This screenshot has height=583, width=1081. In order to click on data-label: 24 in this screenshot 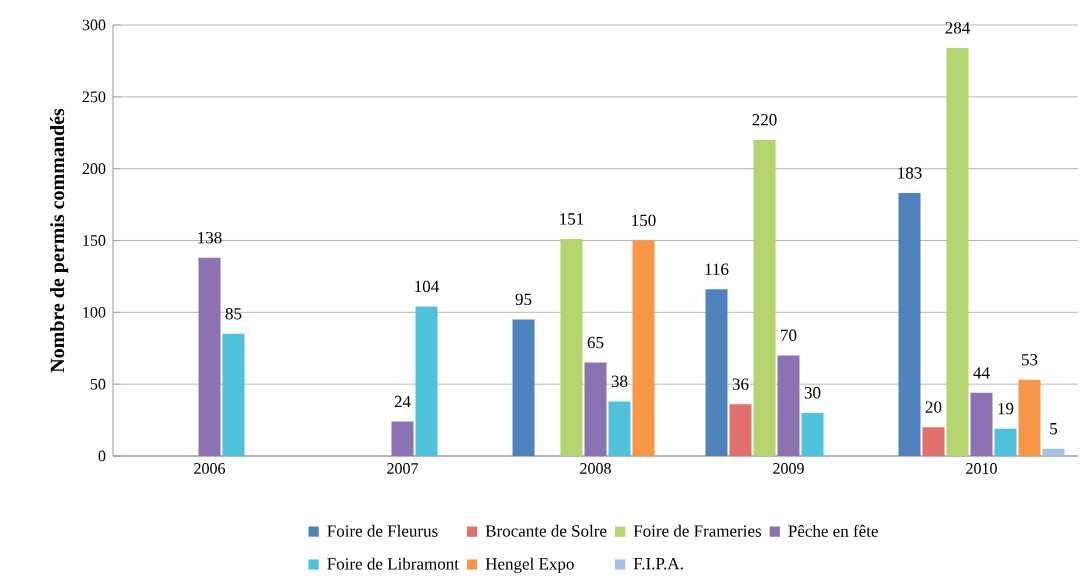, I will do `click(402, 401)`.